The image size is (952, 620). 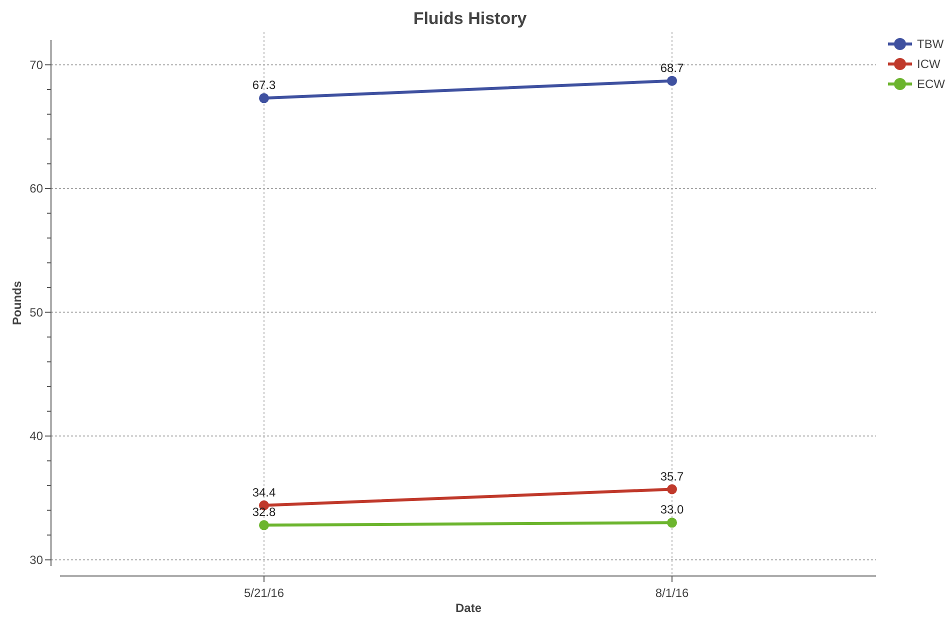 What do you see at coordinates (264, 512) in the screenshot?
I see `data-label: 32.8` at bounding box center [264, 512].